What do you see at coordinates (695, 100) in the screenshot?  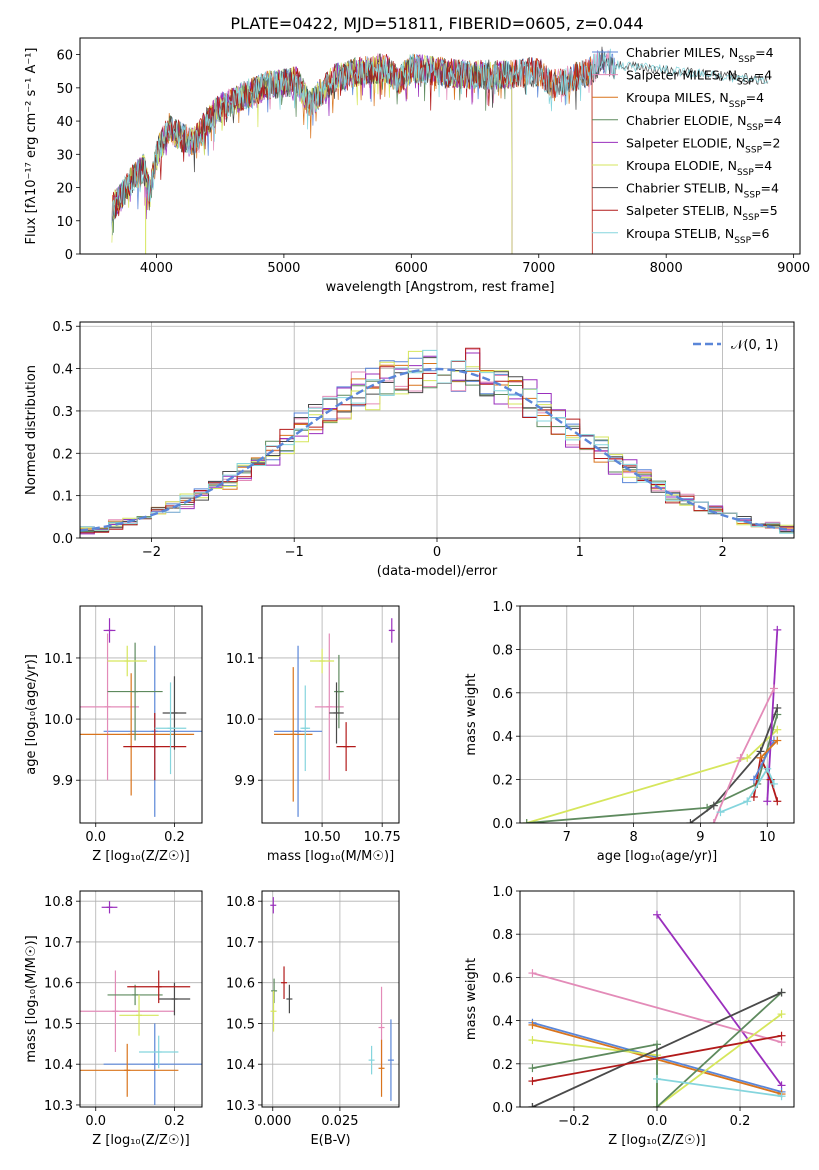 I see `legend-label: Kroupa MILES, NSSP=4` at bounding box center [695, 100].